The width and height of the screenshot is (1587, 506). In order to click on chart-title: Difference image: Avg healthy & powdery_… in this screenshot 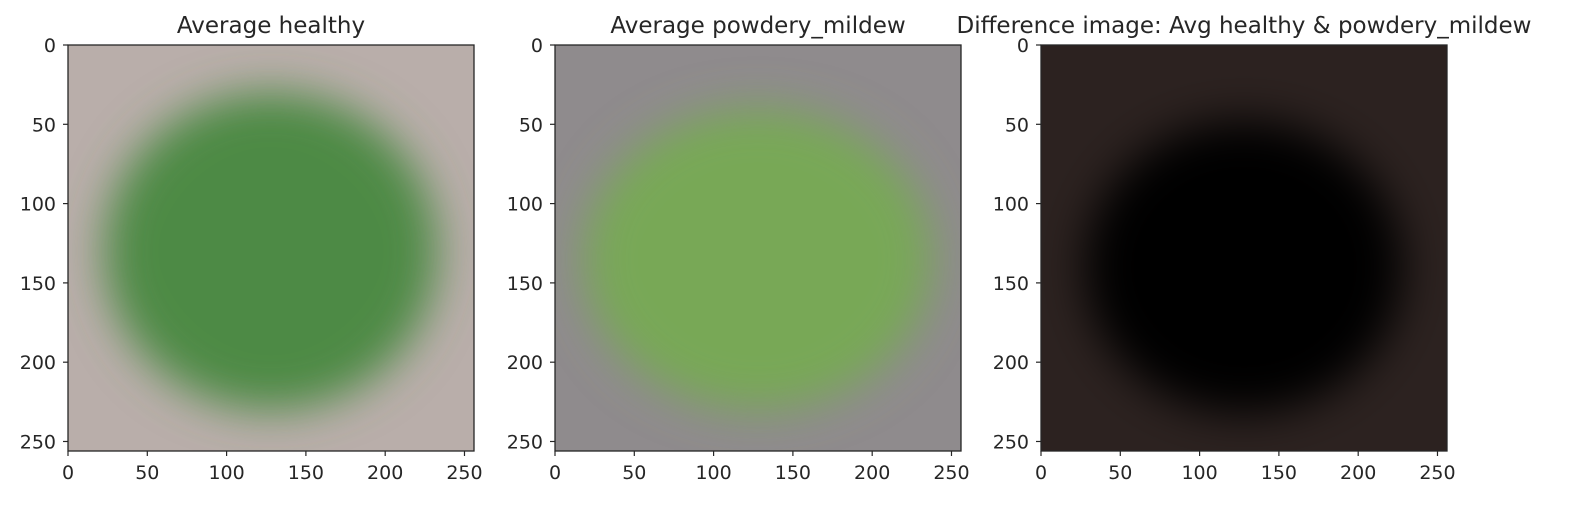, I will do `click(1243, 26)`.